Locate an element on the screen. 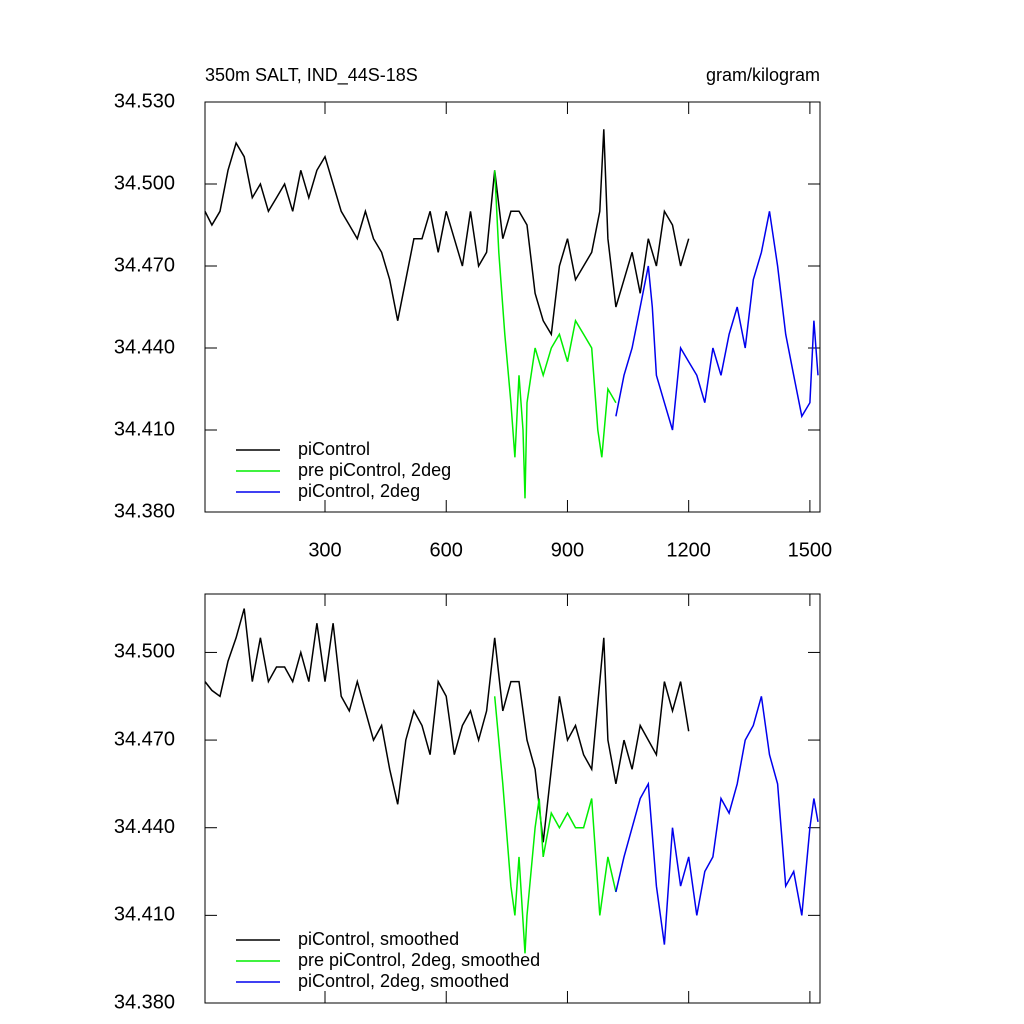 This screenshot has width=1024, height=1024. chart-title: 350m SALT, IND_44S-18S is located at coordinates (311, 75).